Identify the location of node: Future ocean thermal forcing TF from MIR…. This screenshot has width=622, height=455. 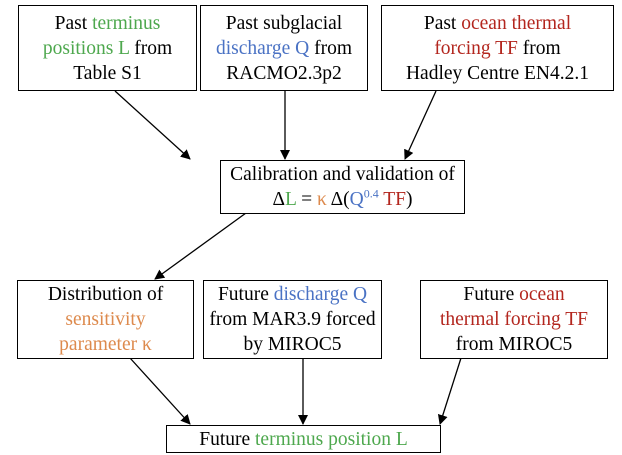
(514, 319).